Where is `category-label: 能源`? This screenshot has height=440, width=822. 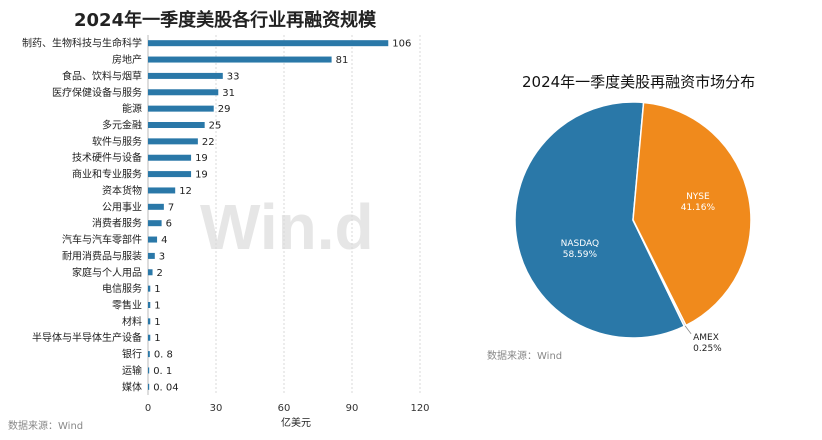 category-label: 能源 is located at coordinates (132, 108).